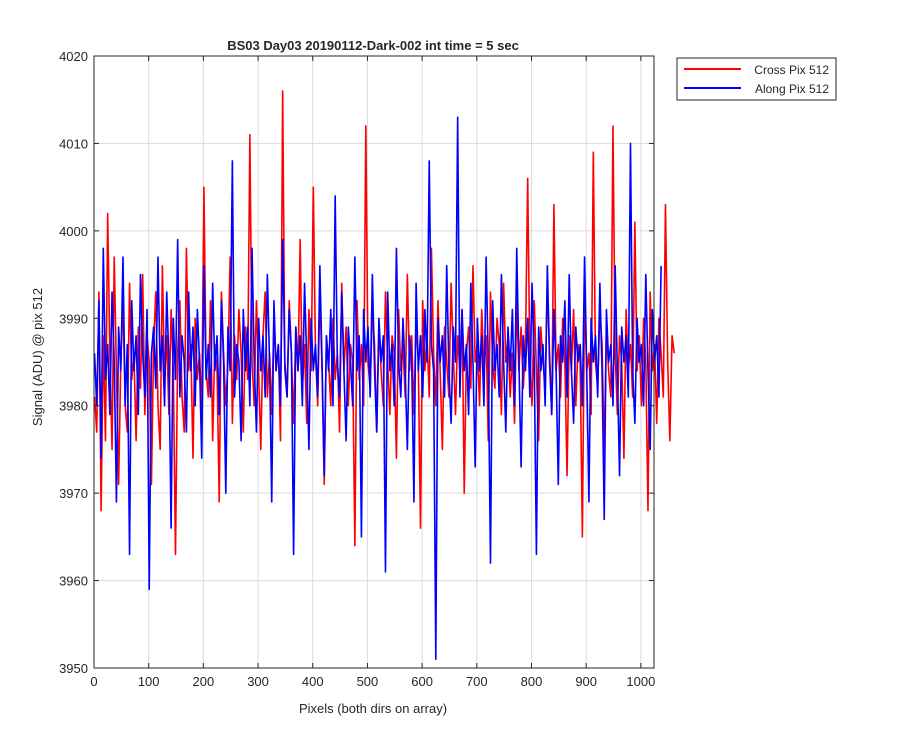 The height and width of the screenshot is (750, 900). I want to click on y-tick-label: 3970, so click(73, 493).